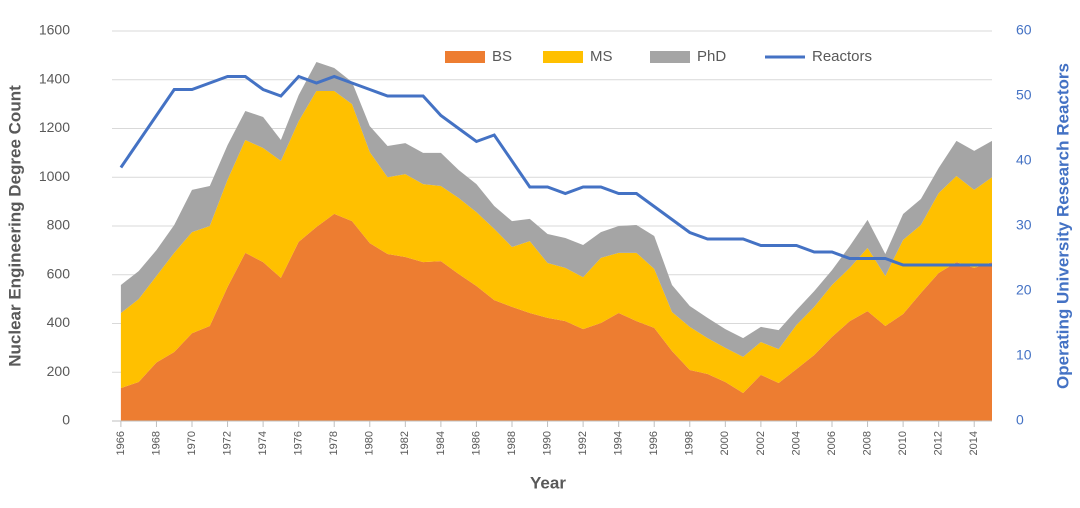 Image resolution: width=1080 pixels, height=508 pixels. Describe the element at coordinates (583, 443) in the screenshot. I see `x-tick-label: 1992` at that location.